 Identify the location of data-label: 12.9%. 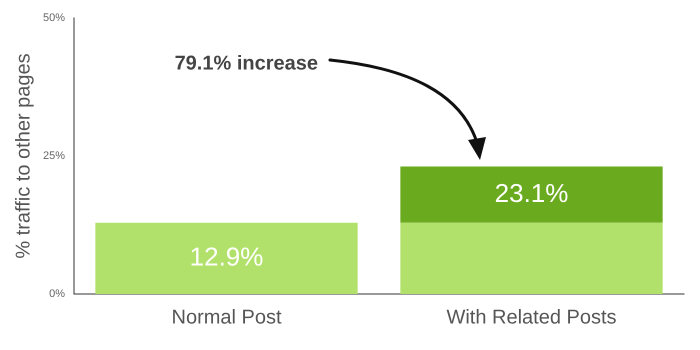
(227, 257).